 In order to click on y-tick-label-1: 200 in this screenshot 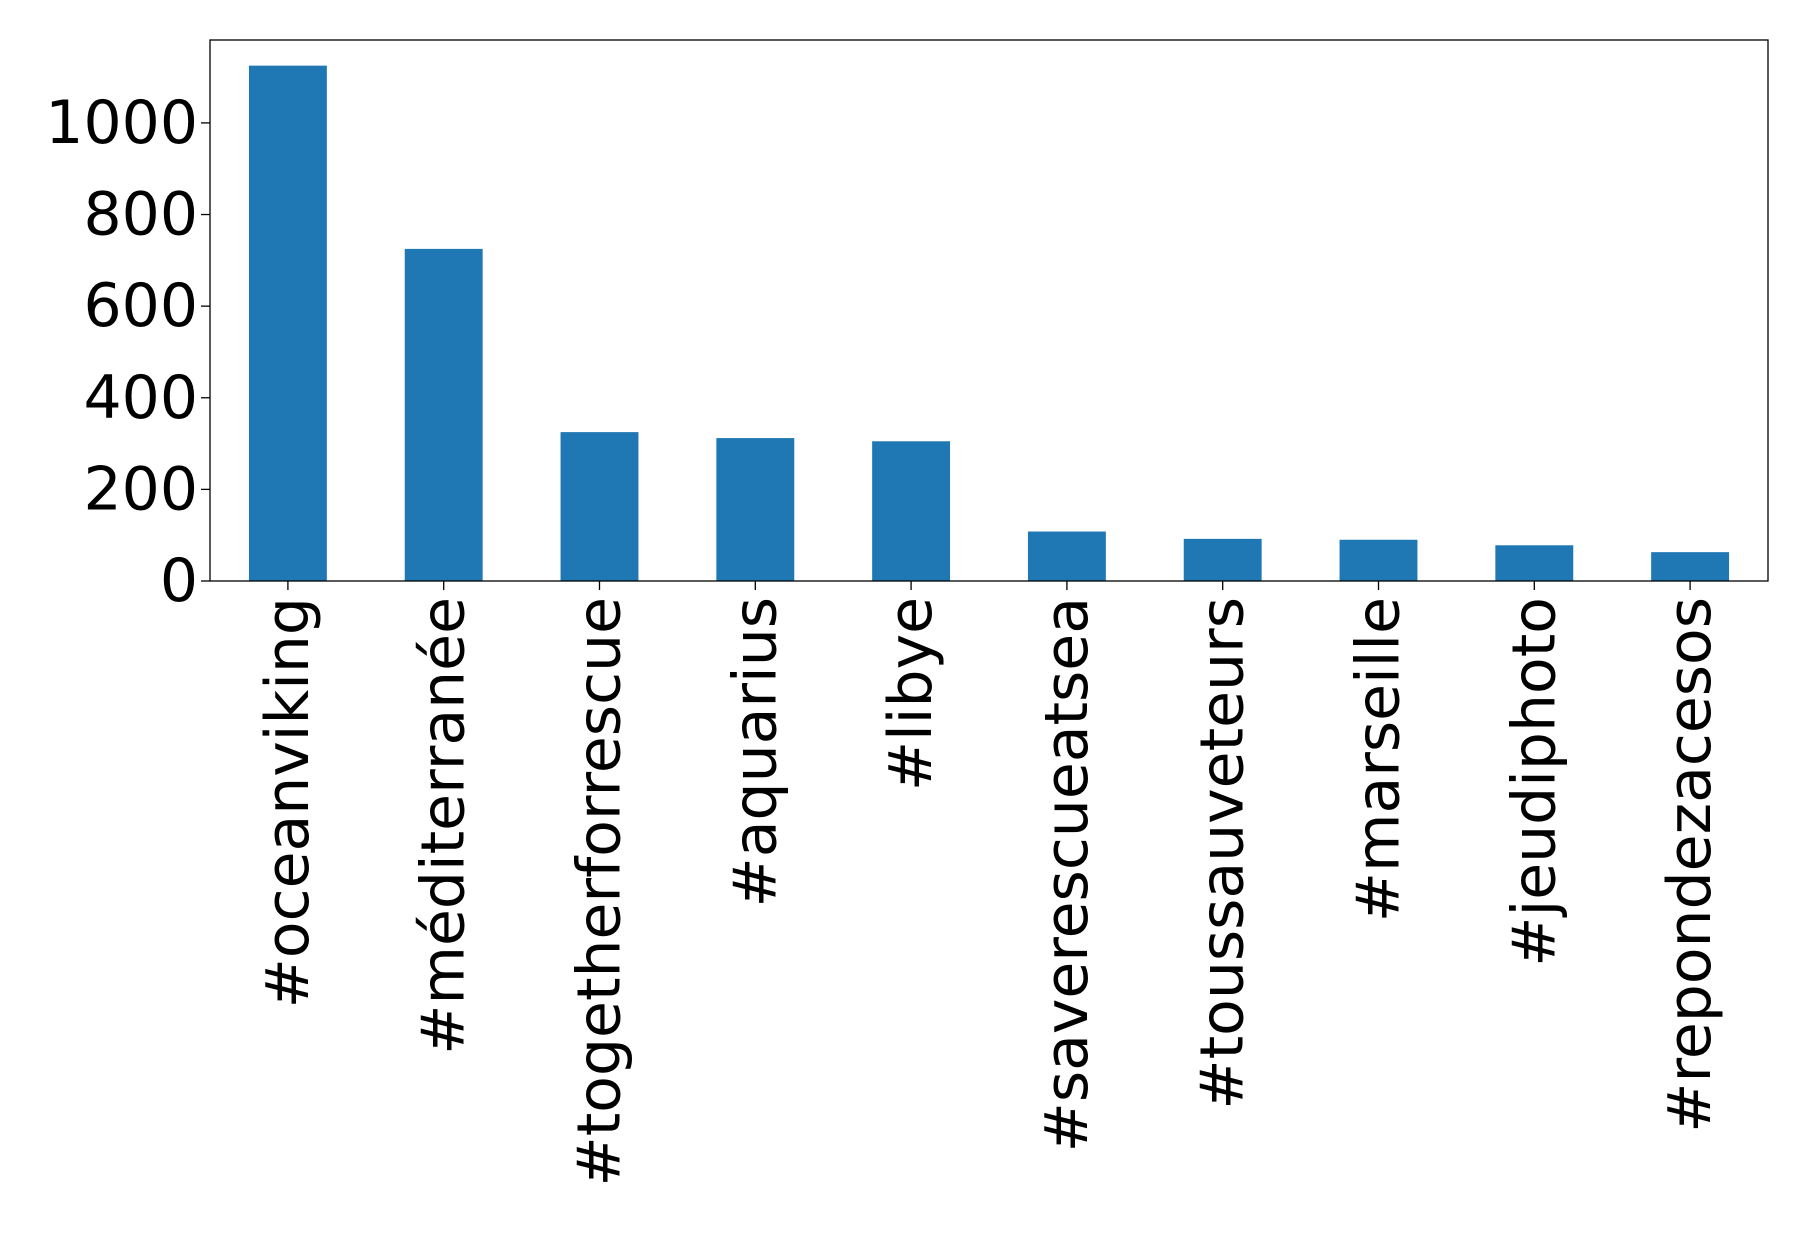, I will do `click(140, 489)`.